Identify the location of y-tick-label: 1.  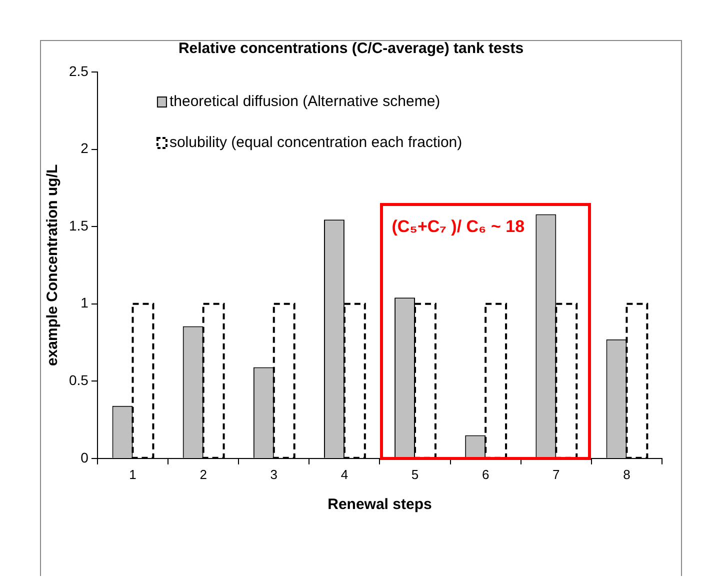
(84, 302).